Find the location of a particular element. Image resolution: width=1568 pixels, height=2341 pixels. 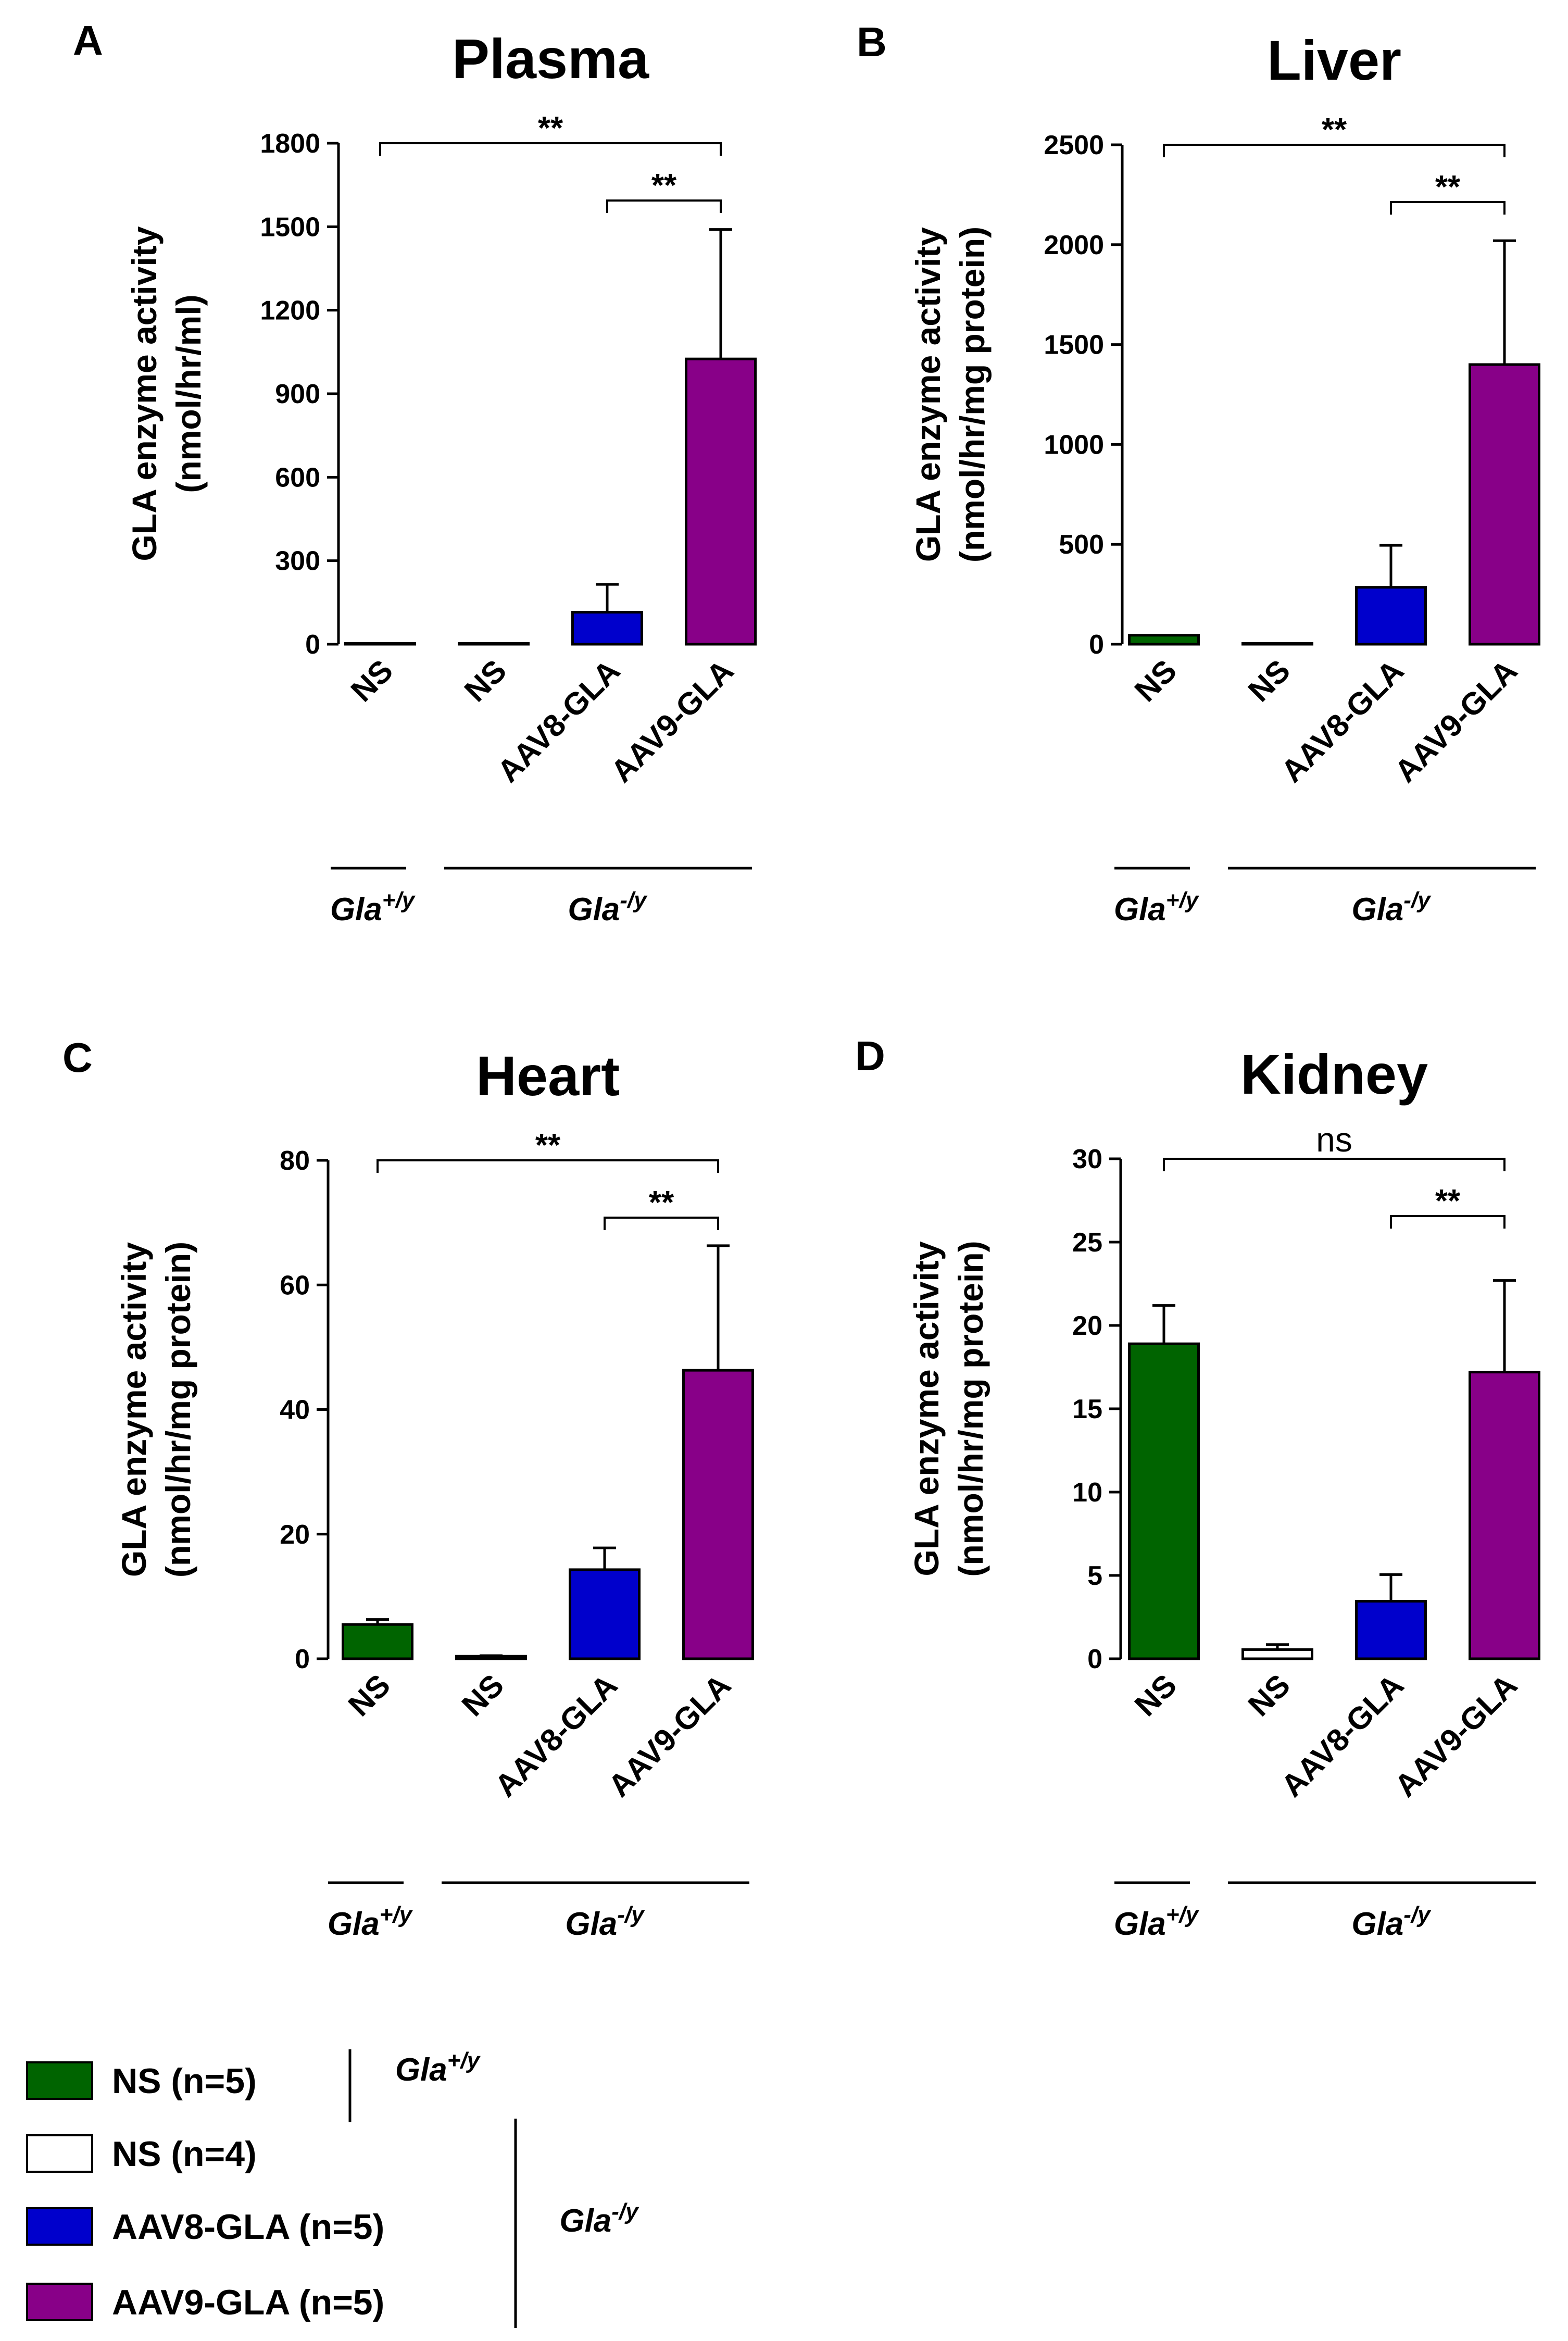

y-tick-label: 300 is located at coordinates (297, 562).